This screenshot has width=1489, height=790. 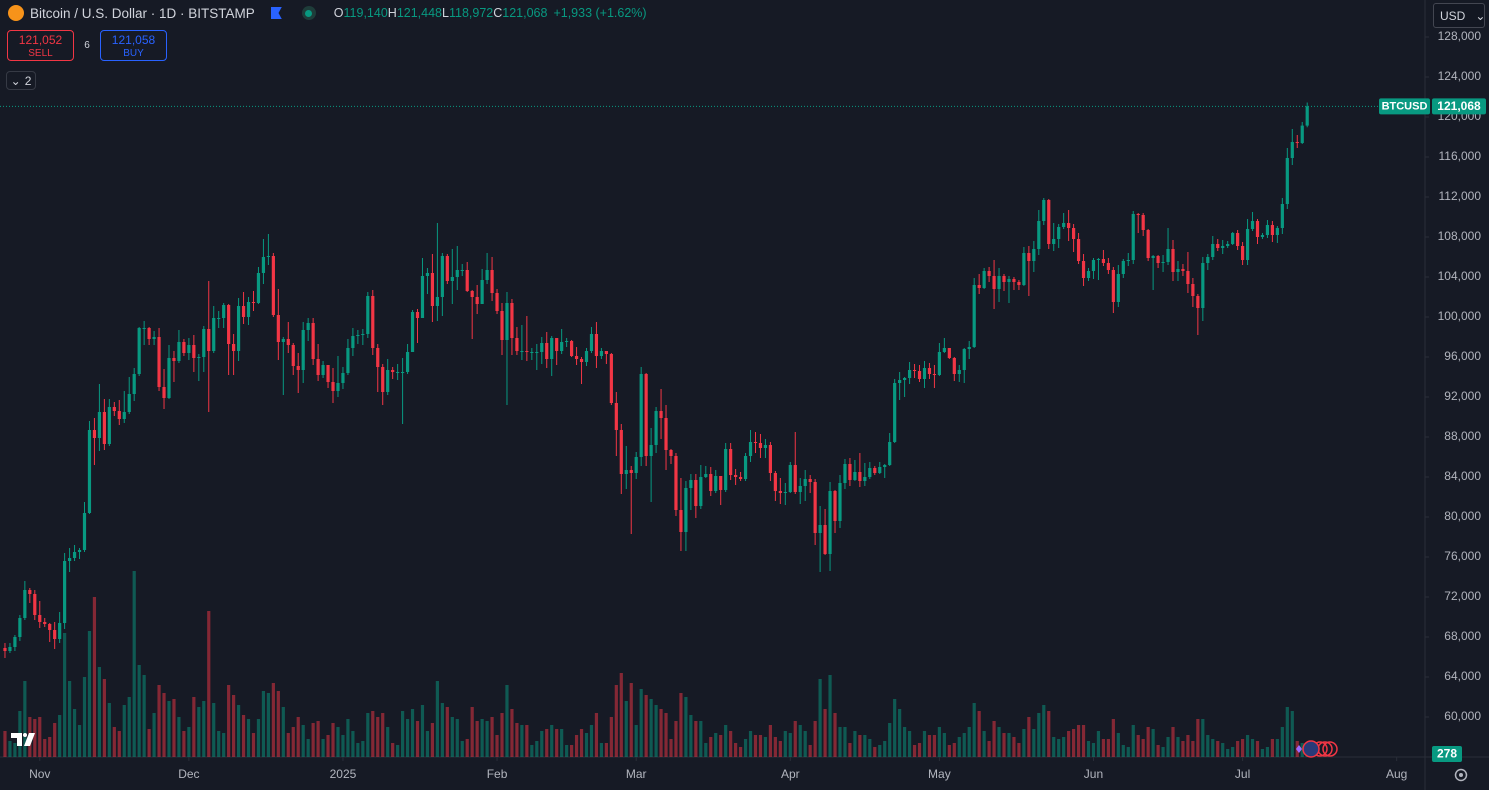 I want to click on buy-button: 121,058 BUY, so click(x=133, y=45).